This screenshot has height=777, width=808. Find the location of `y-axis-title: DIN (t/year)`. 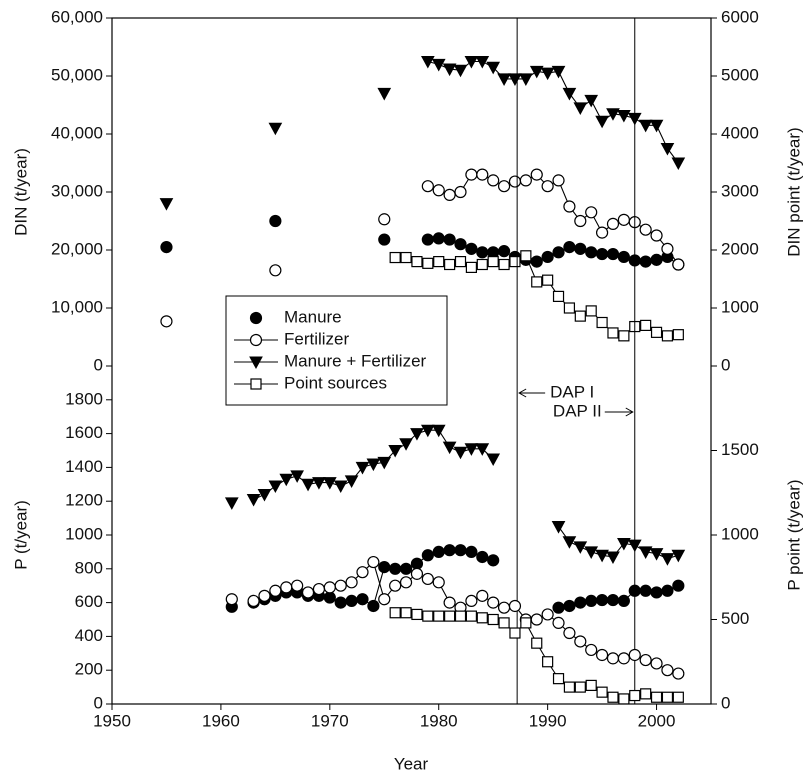

y-axis-title: DIN (t/year) is located at coordinates (20, 192).